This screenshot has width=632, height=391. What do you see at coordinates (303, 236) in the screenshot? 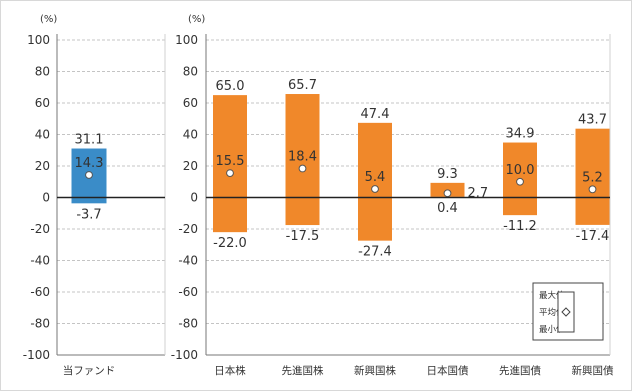
I see `min-value-label: -17.5` at bounding box center [303, 236].